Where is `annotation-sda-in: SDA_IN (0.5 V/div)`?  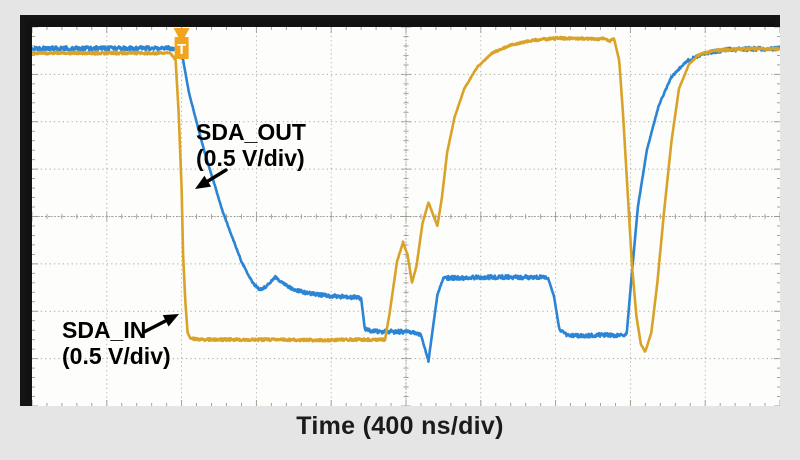 annotation-sda-in: SDA_IN (0.5 V/div) is located at coordinates (116, 343).